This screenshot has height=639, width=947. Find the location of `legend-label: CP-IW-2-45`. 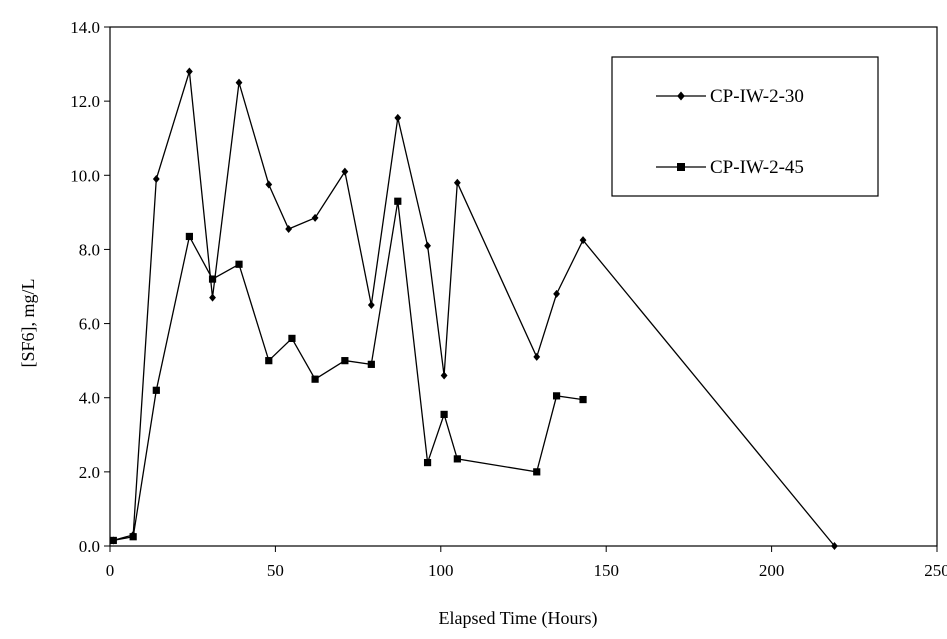

legend-label: CP-IW-2-45 is located at coordinates (757, 167).